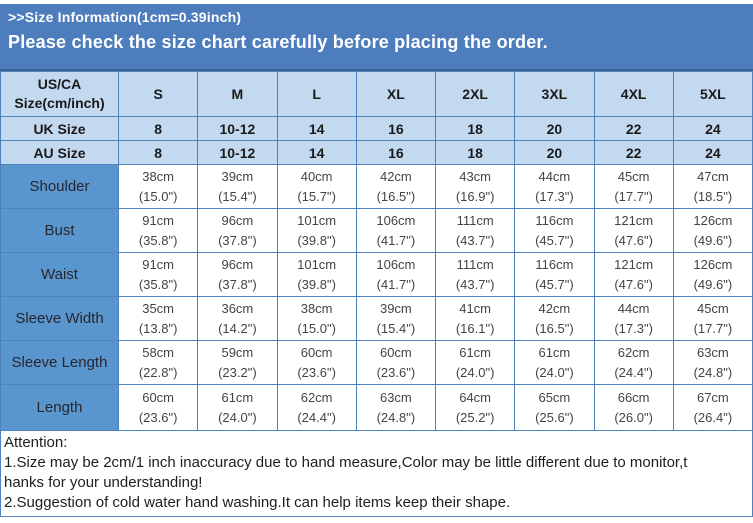  Describe the element at coordinates (237, 274) in the screenshot. I see `measurement-value-cell: 96cm (37.8")` at that location.